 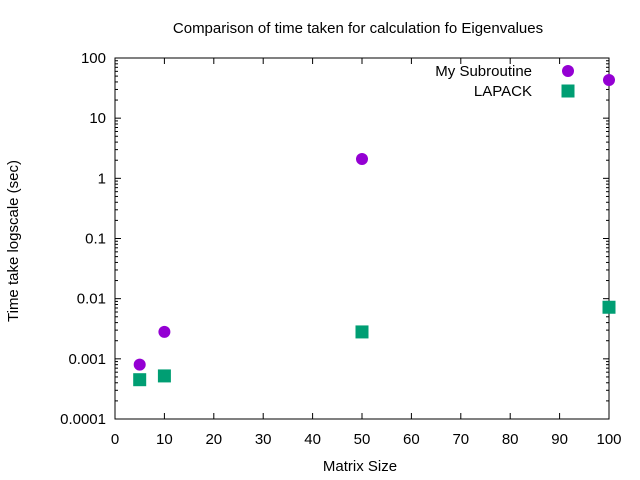 I want to click on y-tick-label: 10, so click(x=97, y=118).